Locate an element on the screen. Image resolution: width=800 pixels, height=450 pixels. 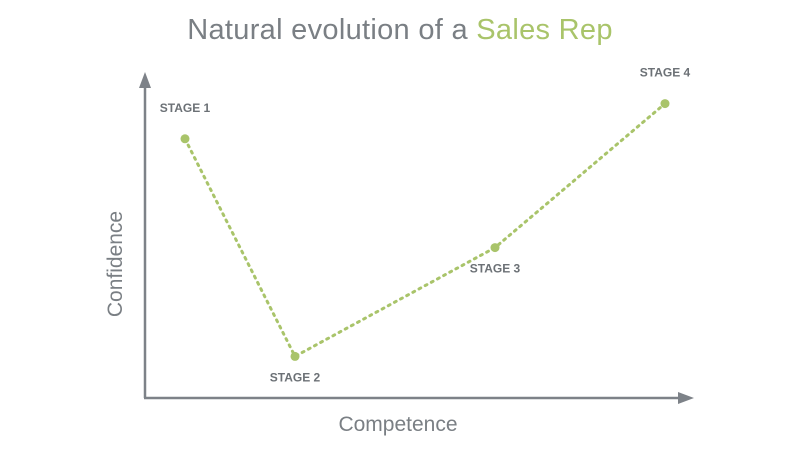
chart-title: Natural evolution of a Sales Rep is located at coordinates (400, 30).